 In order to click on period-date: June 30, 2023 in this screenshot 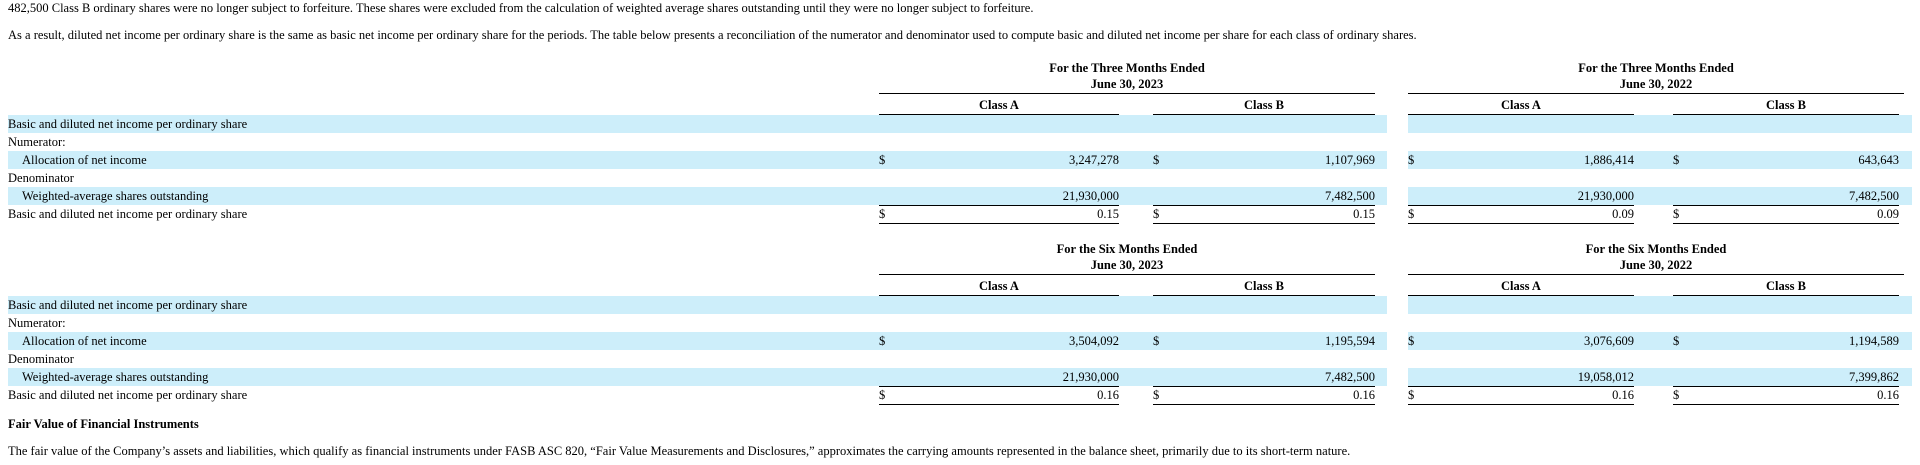, I will do `click(1127, 265)`.